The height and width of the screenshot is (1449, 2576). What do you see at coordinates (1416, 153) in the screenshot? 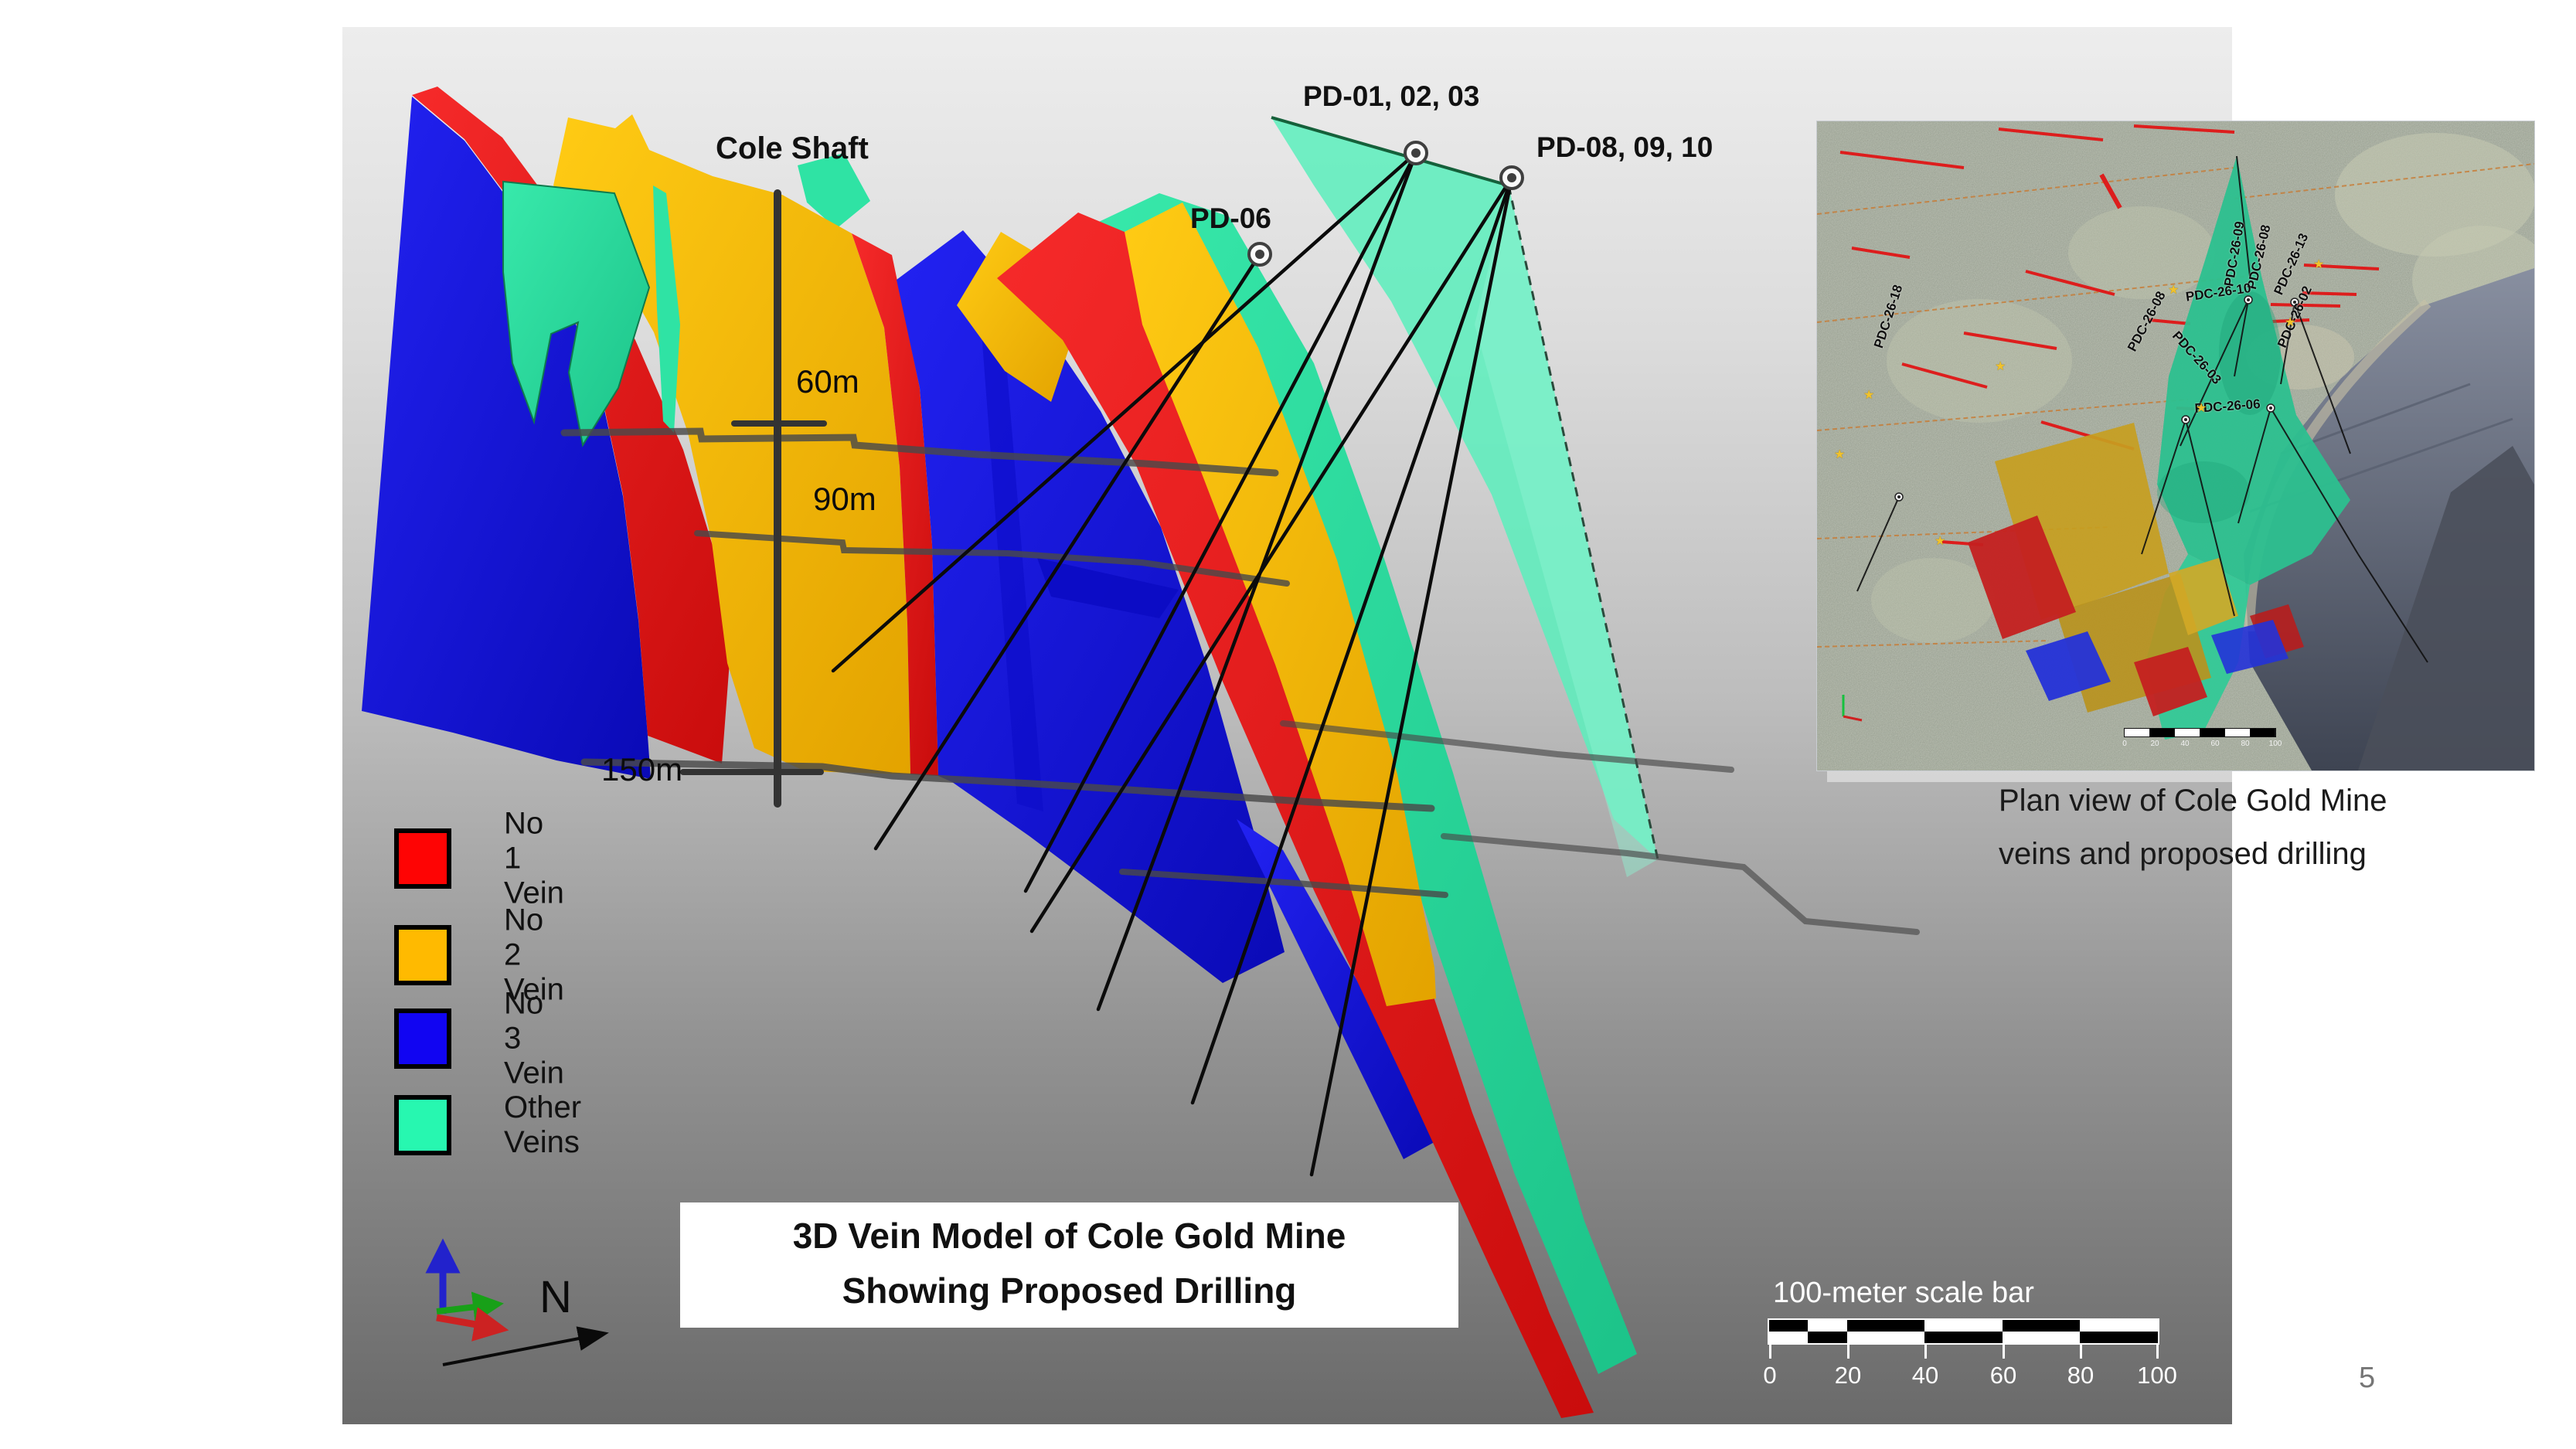
I see `collar-marker-pd010203` at bounding box center [1416, 153].